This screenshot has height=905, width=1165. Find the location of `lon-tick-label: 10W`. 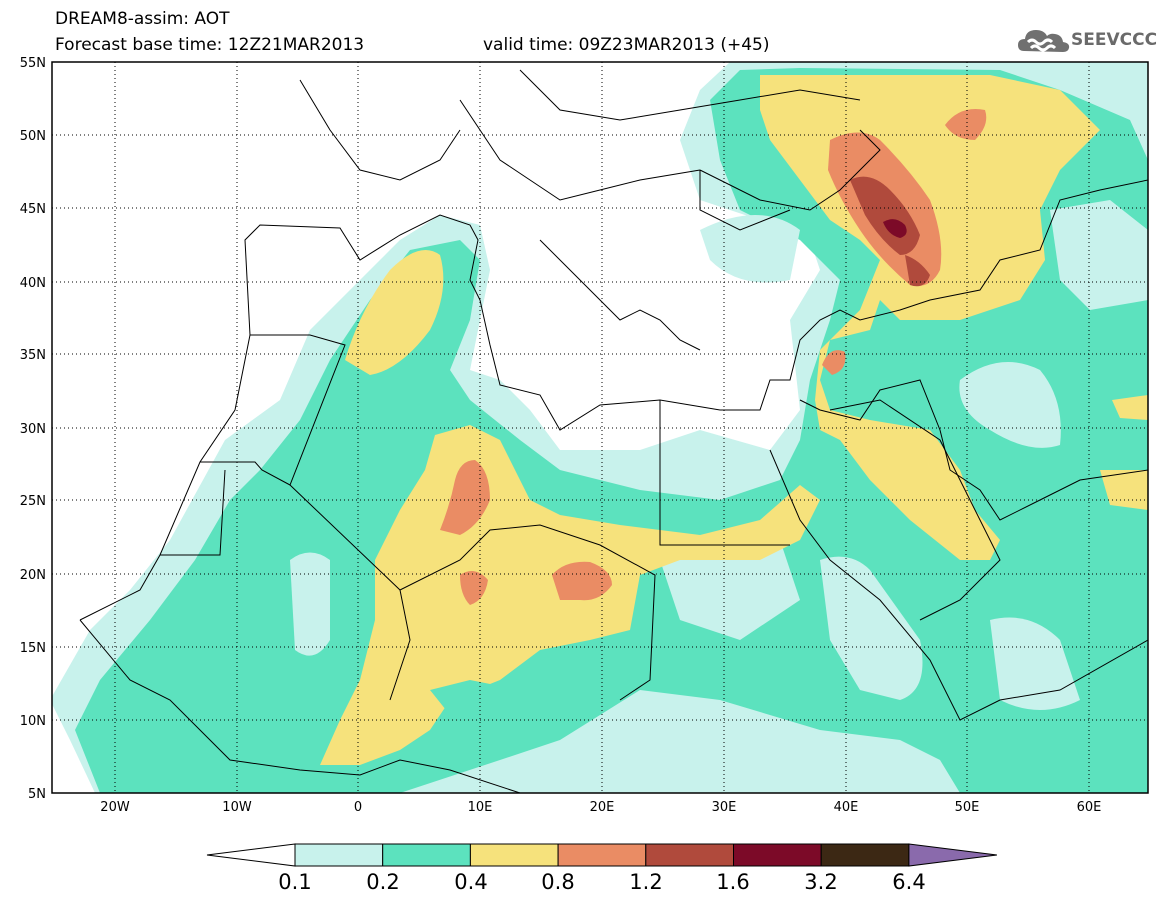

lon-tick-label: 10W is located at coordinates (237, 807).